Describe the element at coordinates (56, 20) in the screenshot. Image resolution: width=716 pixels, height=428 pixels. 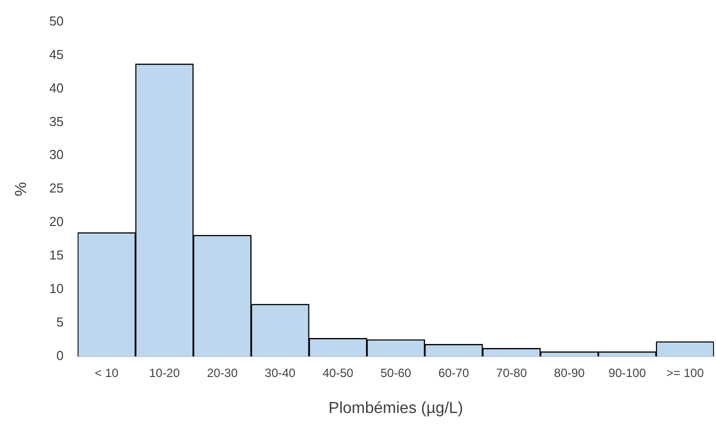
I see `y-tick-label: 50` at that location.